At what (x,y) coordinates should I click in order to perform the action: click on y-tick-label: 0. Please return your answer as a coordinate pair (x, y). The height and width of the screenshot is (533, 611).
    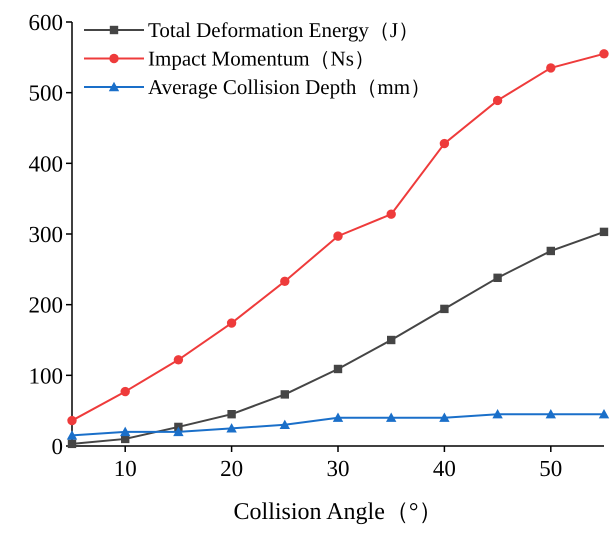
    Looking at the image, I should click on (57, 446).